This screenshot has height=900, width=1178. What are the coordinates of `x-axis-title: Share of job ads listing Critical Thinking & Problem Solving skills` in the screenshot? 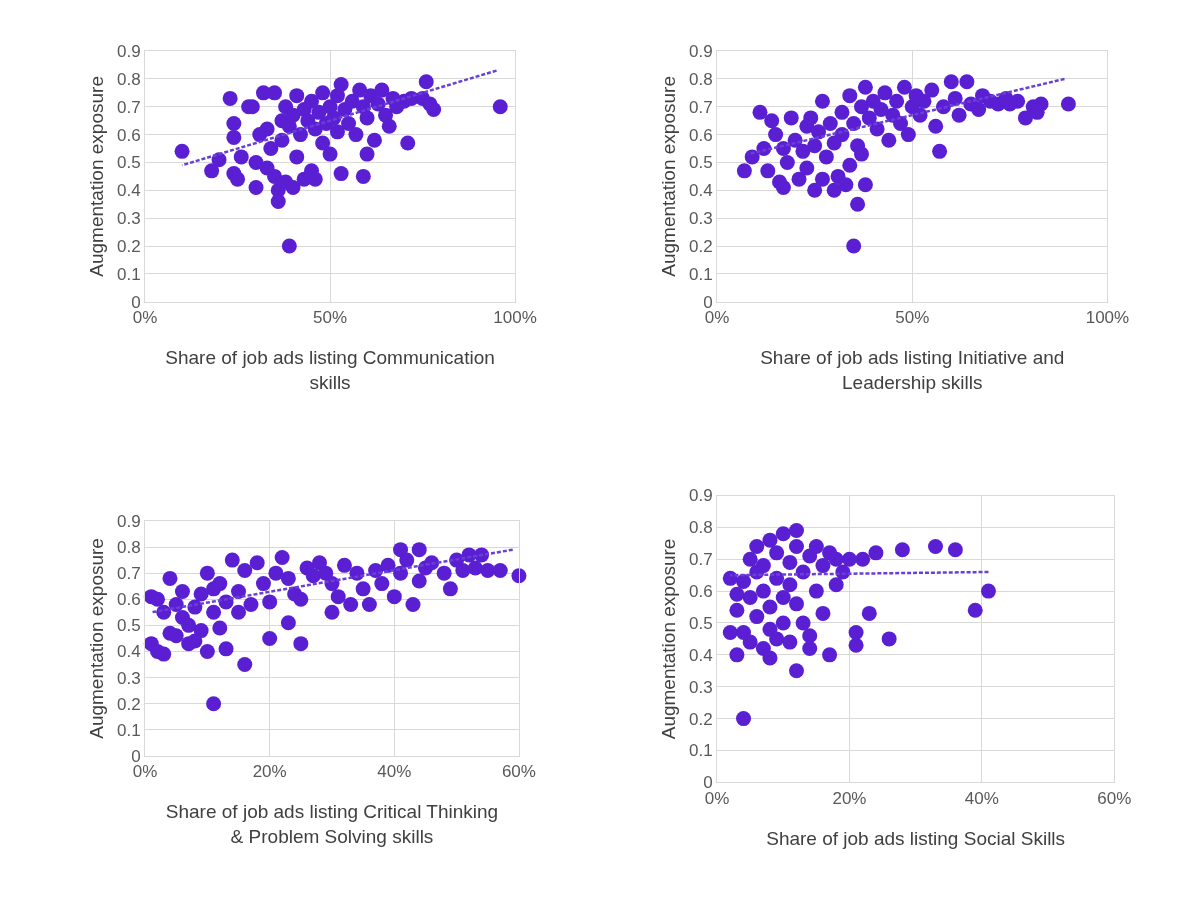 It's located at (332, 824).